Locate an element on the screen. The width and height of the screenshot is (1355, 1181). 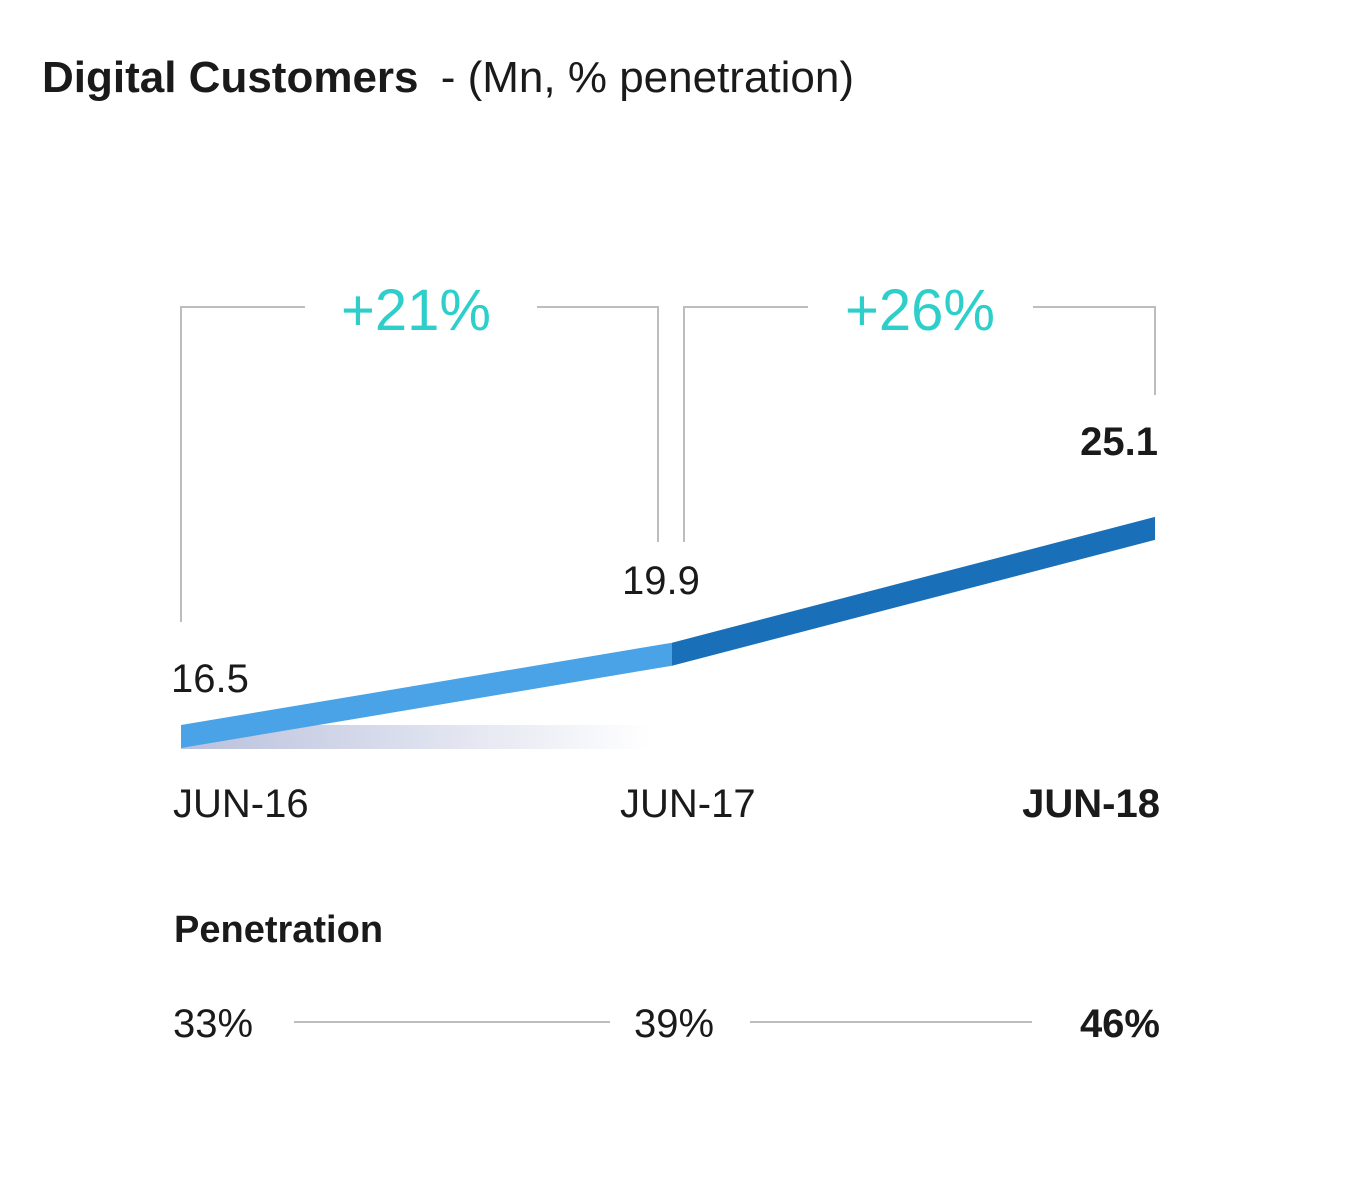
penetration-value-jun18: 46% is located at coordinates (1120, 1024).